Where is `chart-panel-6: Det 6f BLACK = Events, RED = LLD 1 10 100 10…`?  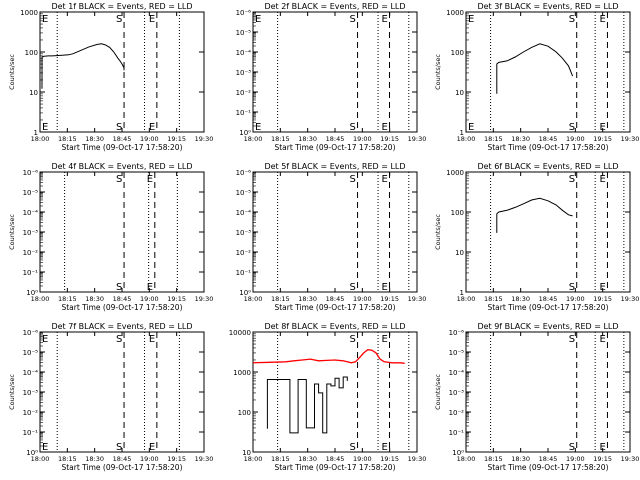
chart-panel-6: Det 6f BLACK = Events, RED = LLD 1 10 100 10… is located at coordinates (536, 237).